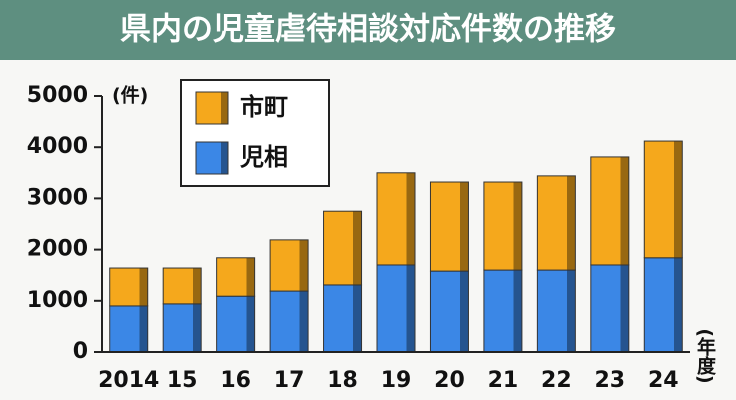  I want to click on x-tick-label: 23, so click(610, 380).